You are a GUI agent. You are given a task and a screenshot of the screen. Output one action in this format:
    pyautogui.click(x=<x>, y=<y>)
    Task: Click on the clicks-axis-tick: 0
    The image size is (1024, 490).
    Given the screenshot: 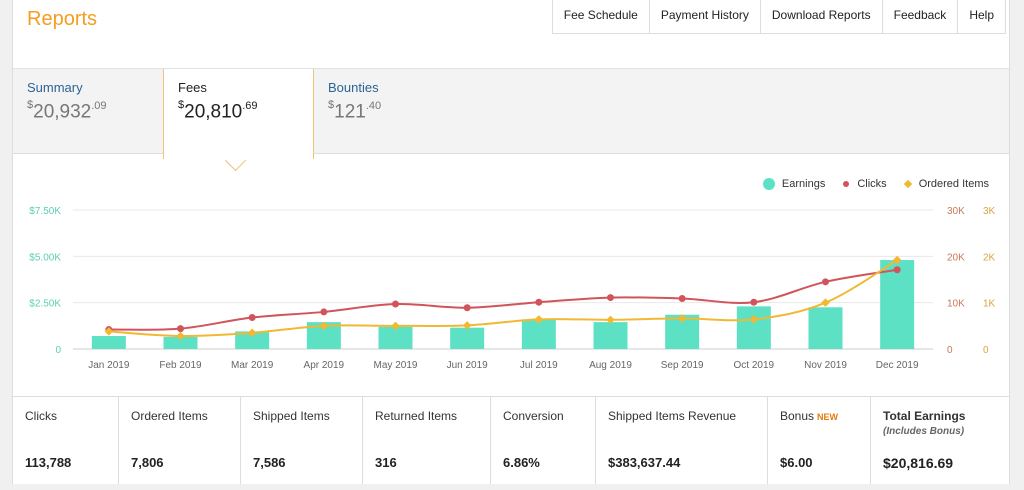 What is the action you would take?
    pyautogui.click(x=950, y=350)
    